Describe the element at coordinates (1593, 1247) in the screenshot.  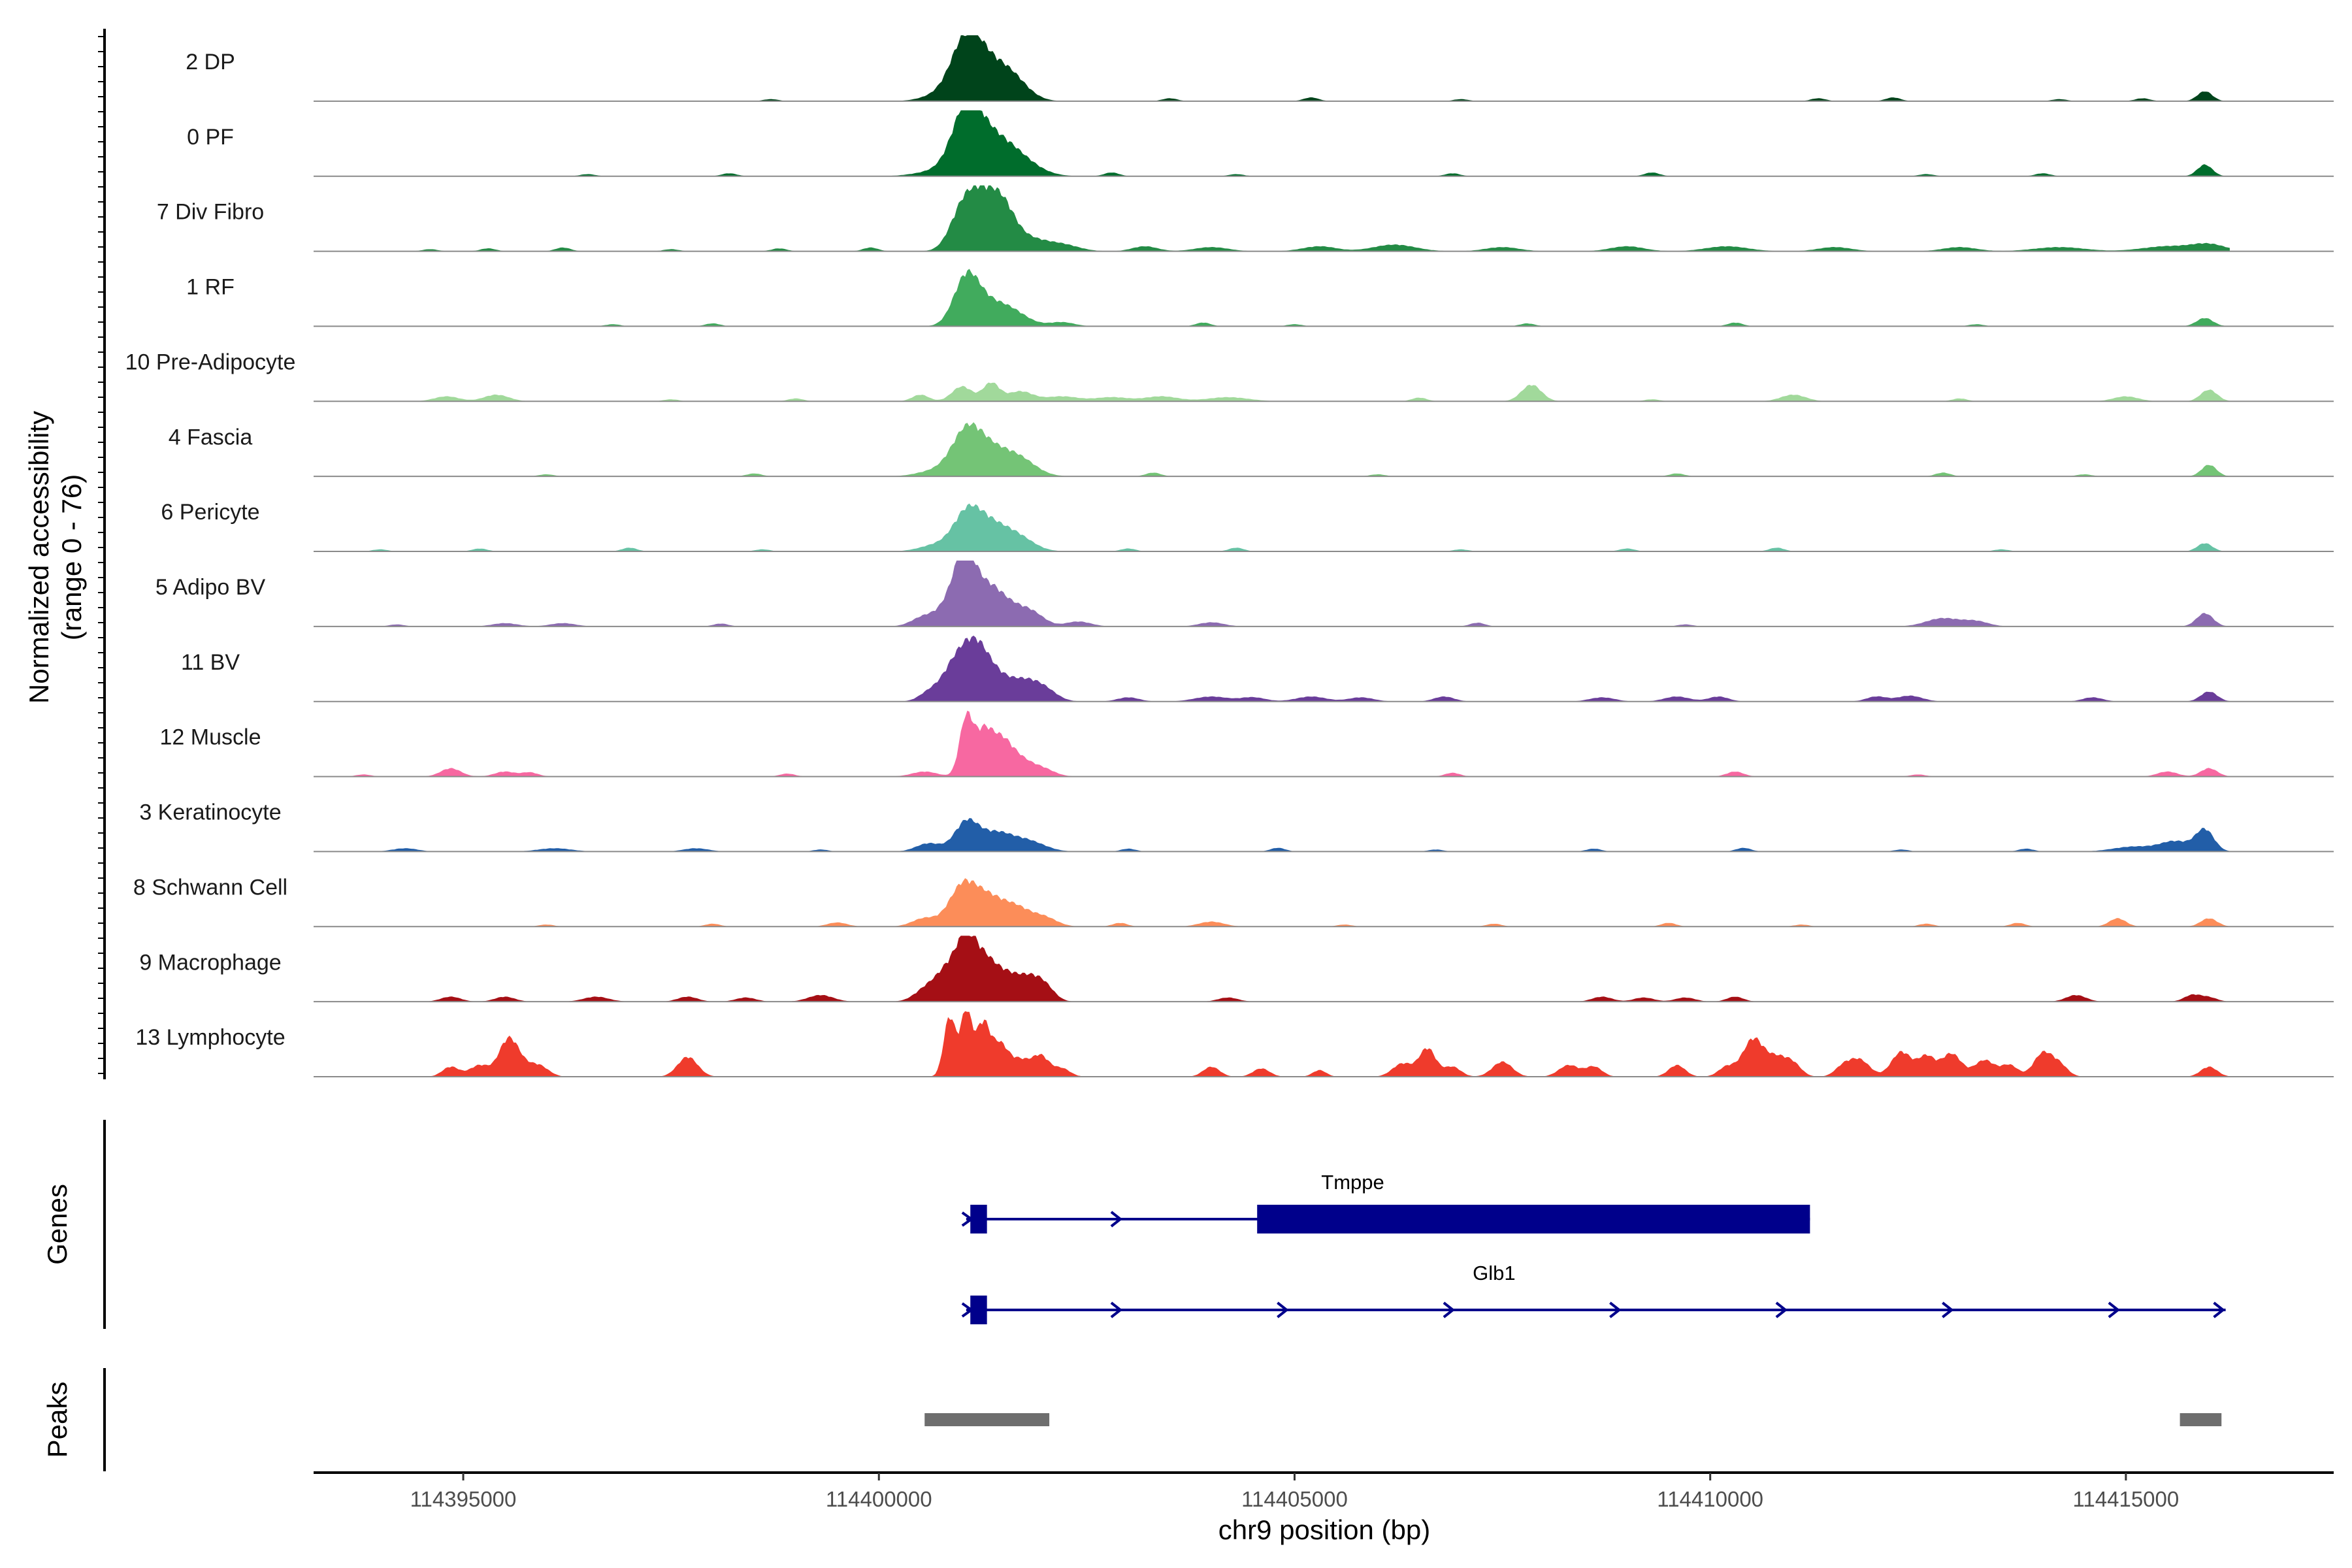
I see `gene-annotations: Tmppe Glb1` at that location.